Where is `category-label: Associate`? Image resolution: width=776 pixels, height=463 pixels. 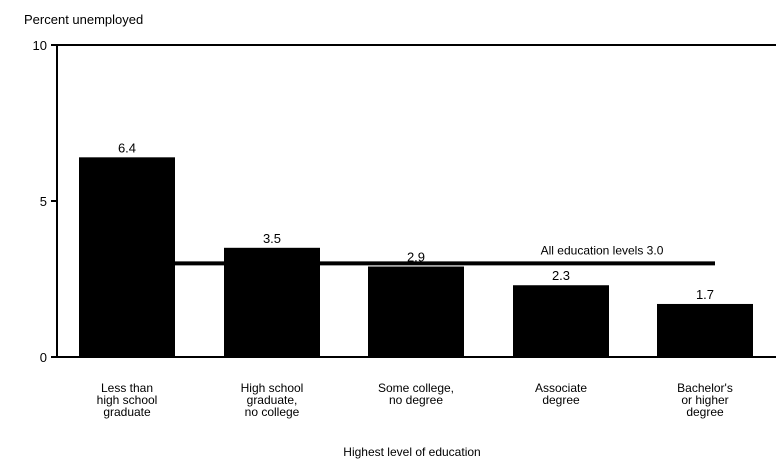
category-label: Associate is located at coordinates (561, 388).